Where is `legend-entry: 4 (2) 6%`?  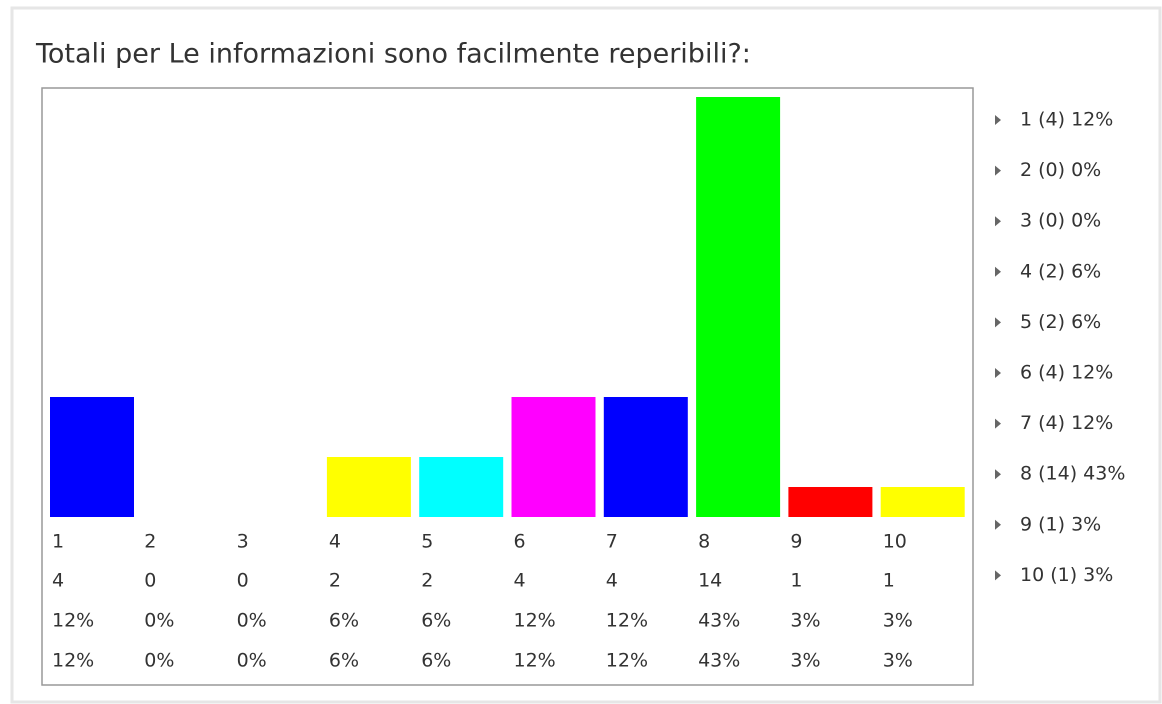 legend-entry: 4 (2) 6% is located at coordinates (1060, 271).